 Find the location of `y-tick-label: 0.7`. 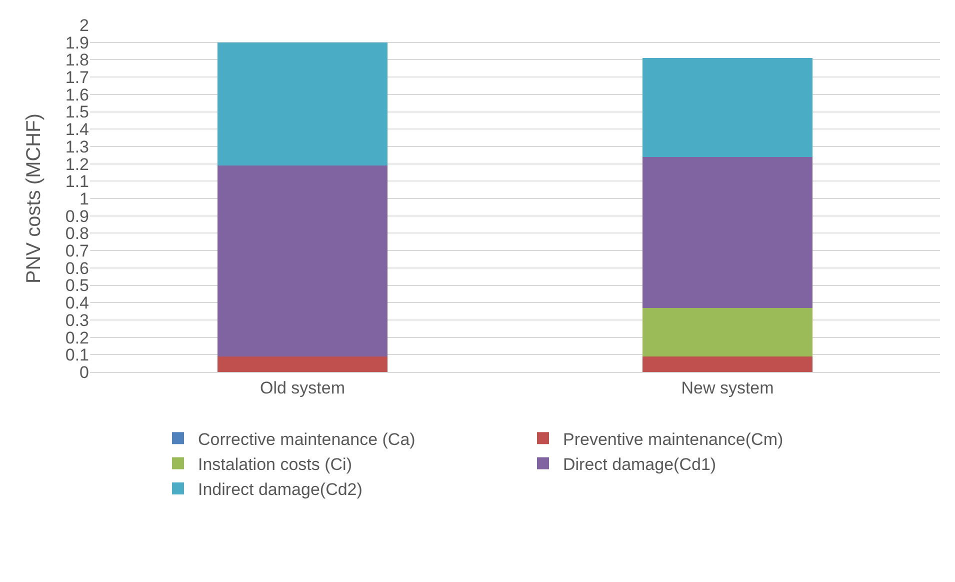

y-tick-label: 0.7 is located at coordinates (77, 251).